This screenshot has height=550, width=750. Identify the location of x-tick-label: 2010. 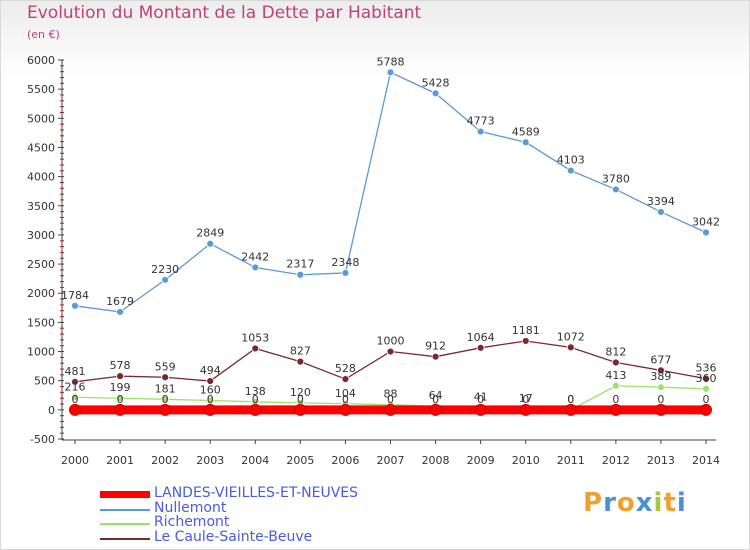
(526, 460).